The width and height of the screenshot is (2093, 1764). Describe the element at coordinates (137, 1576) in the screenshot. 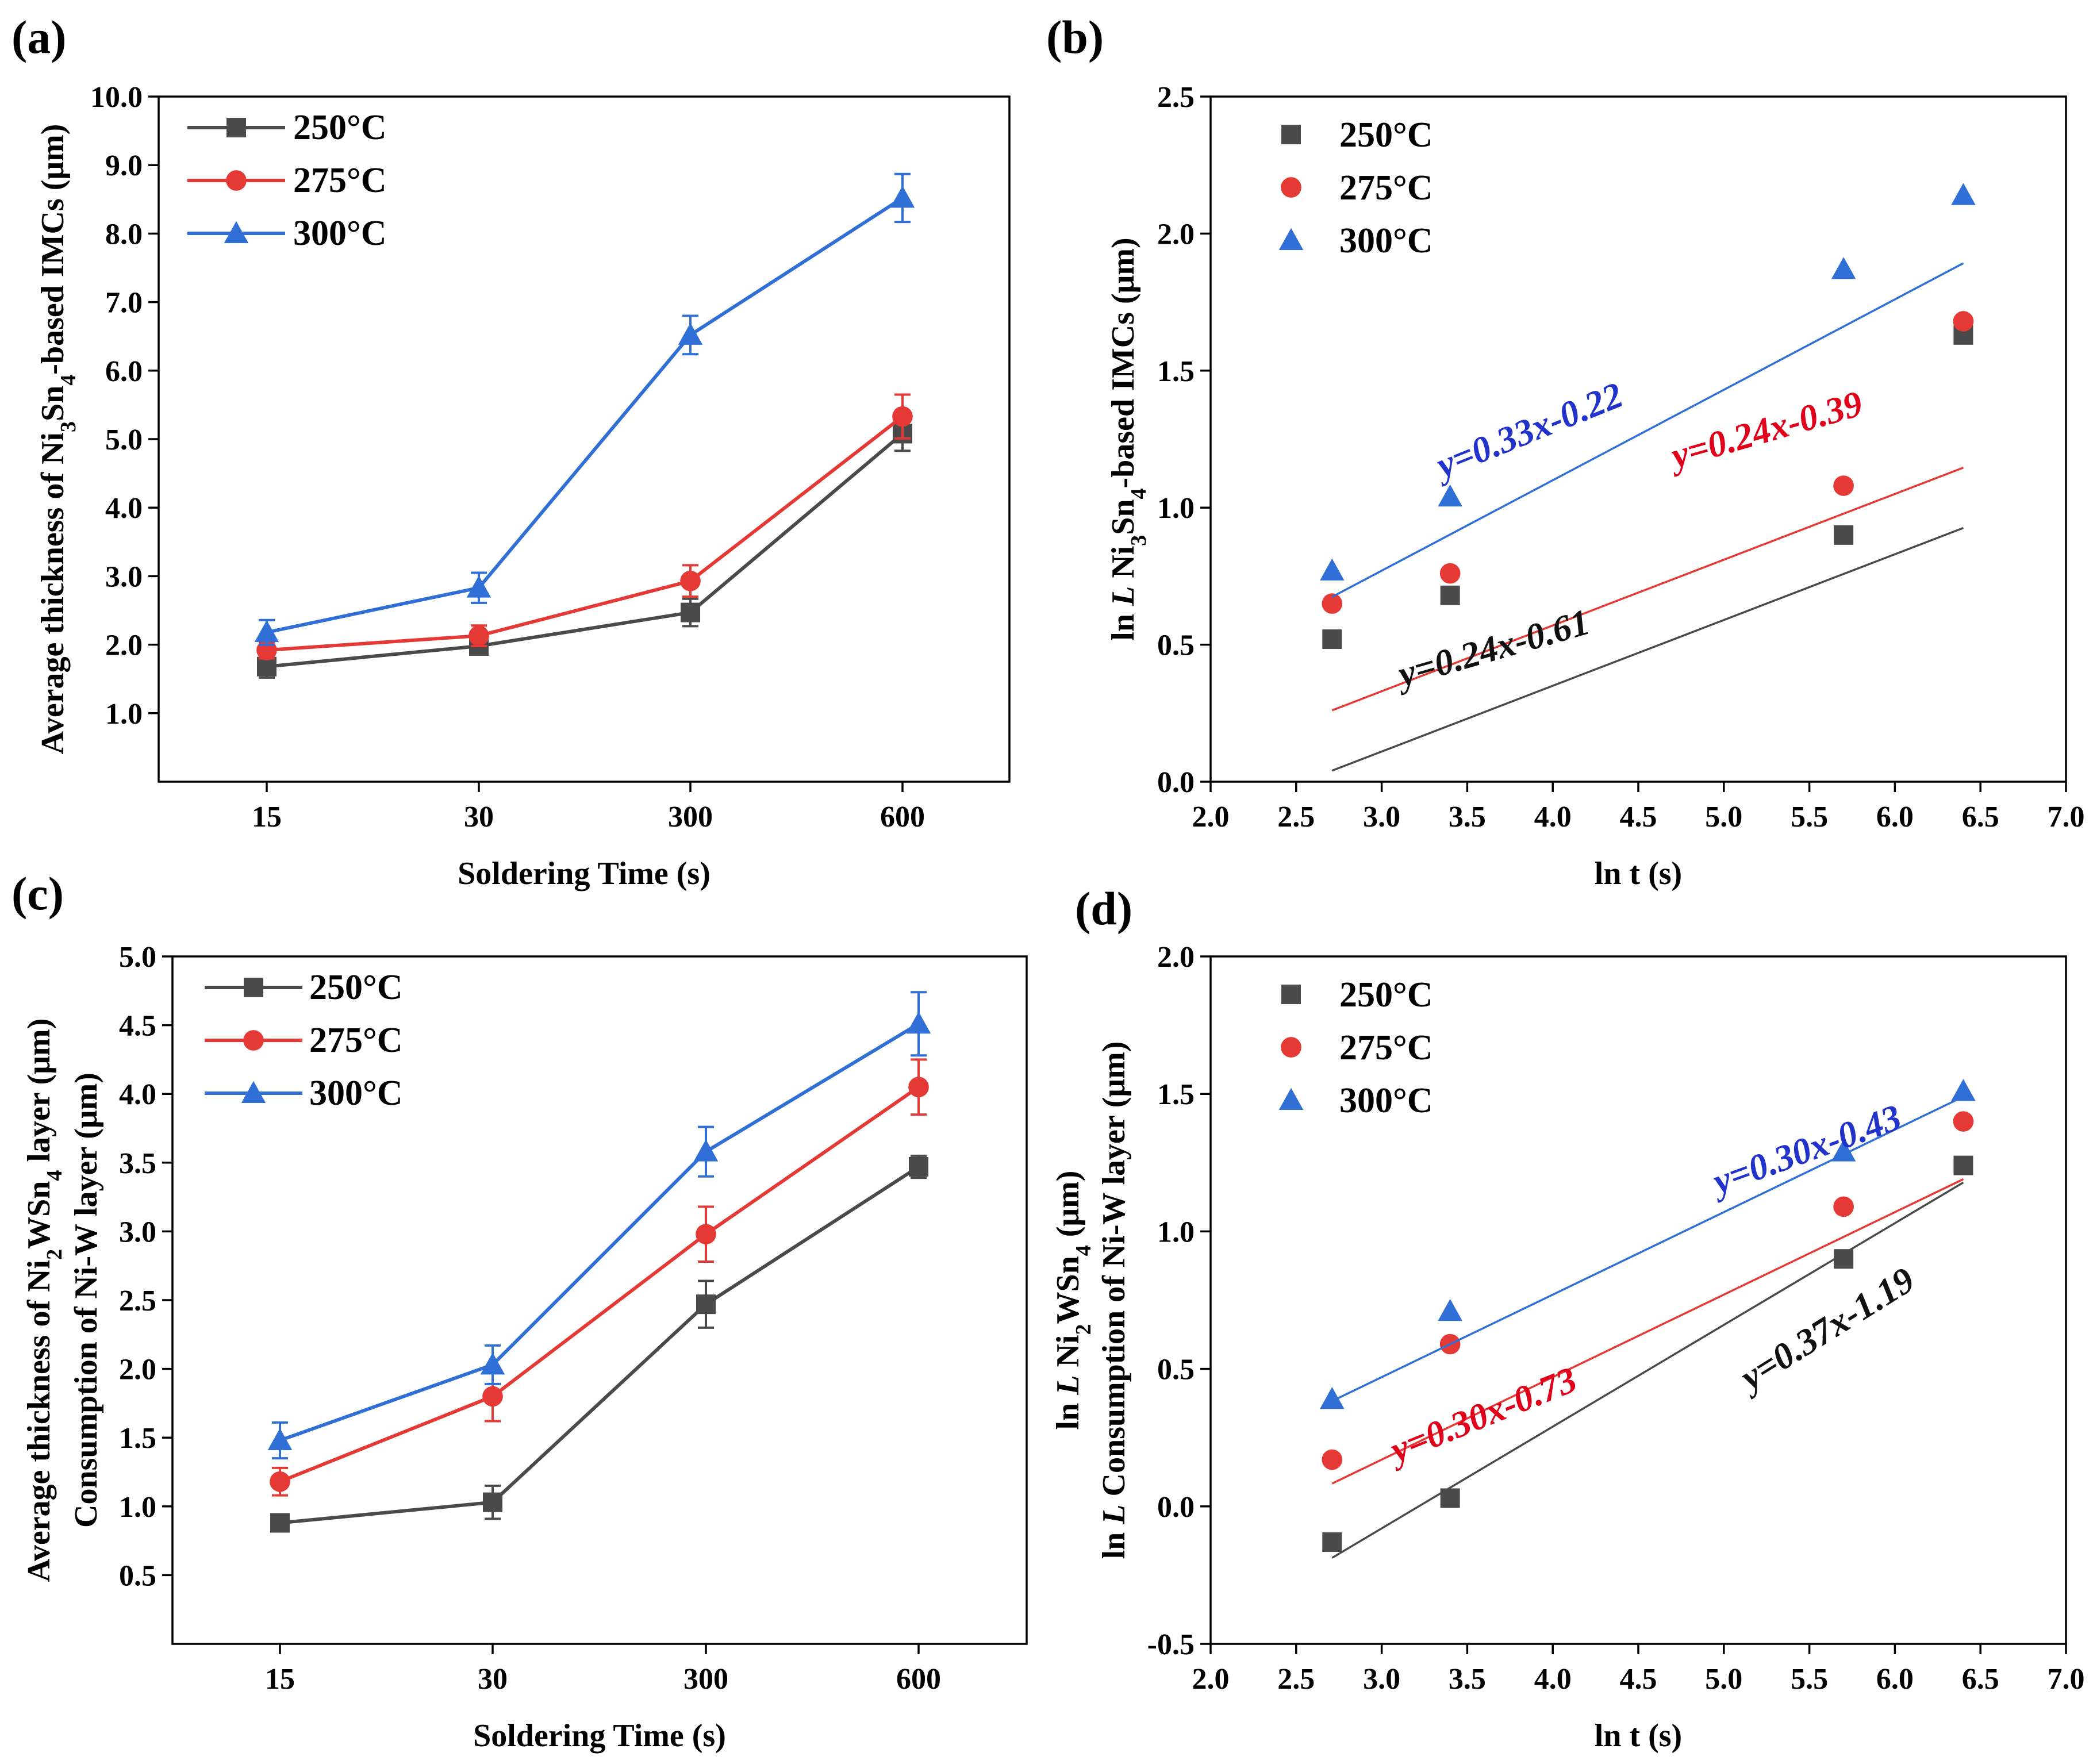

I see `y-tick-label: 0.5` at that location.